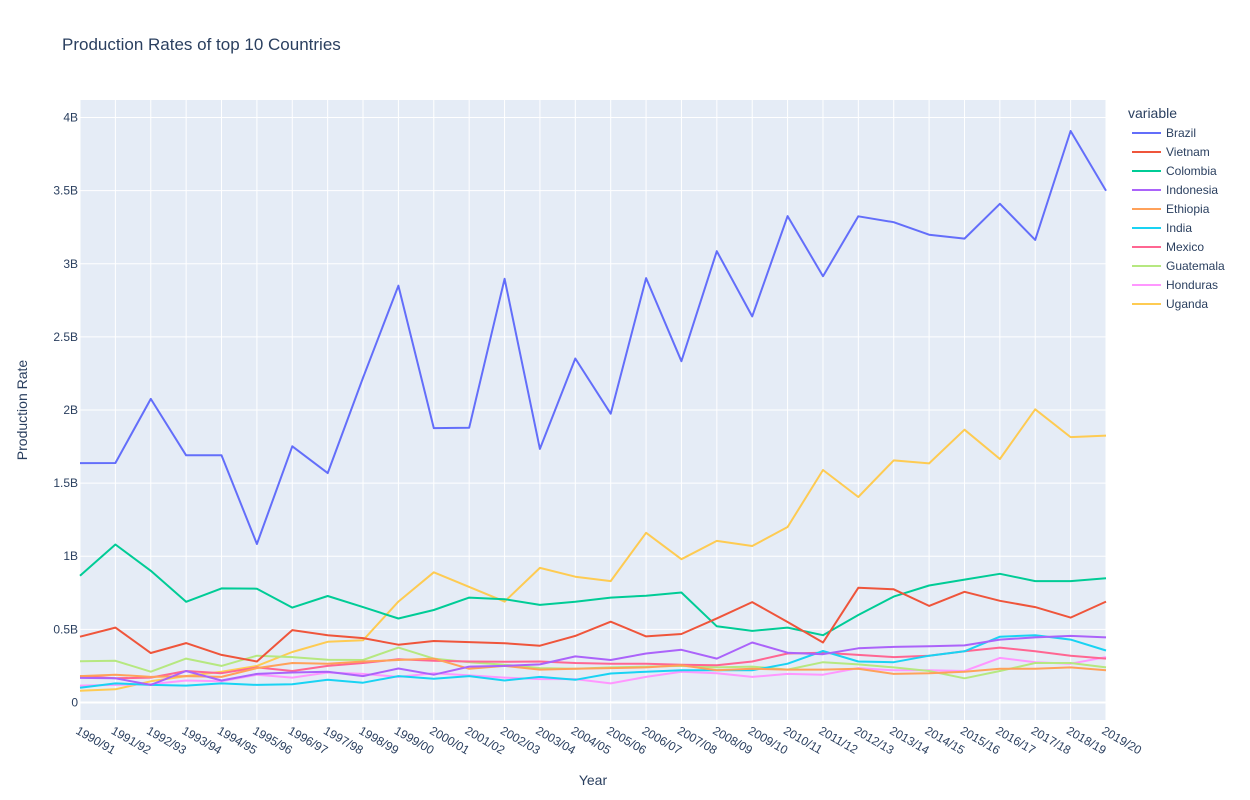 This screenshot has width=1250, height=800. Describe the element at coordinates (1086, 740) in the screenshot. I see `x-tick-label: 2018/19` at that location.